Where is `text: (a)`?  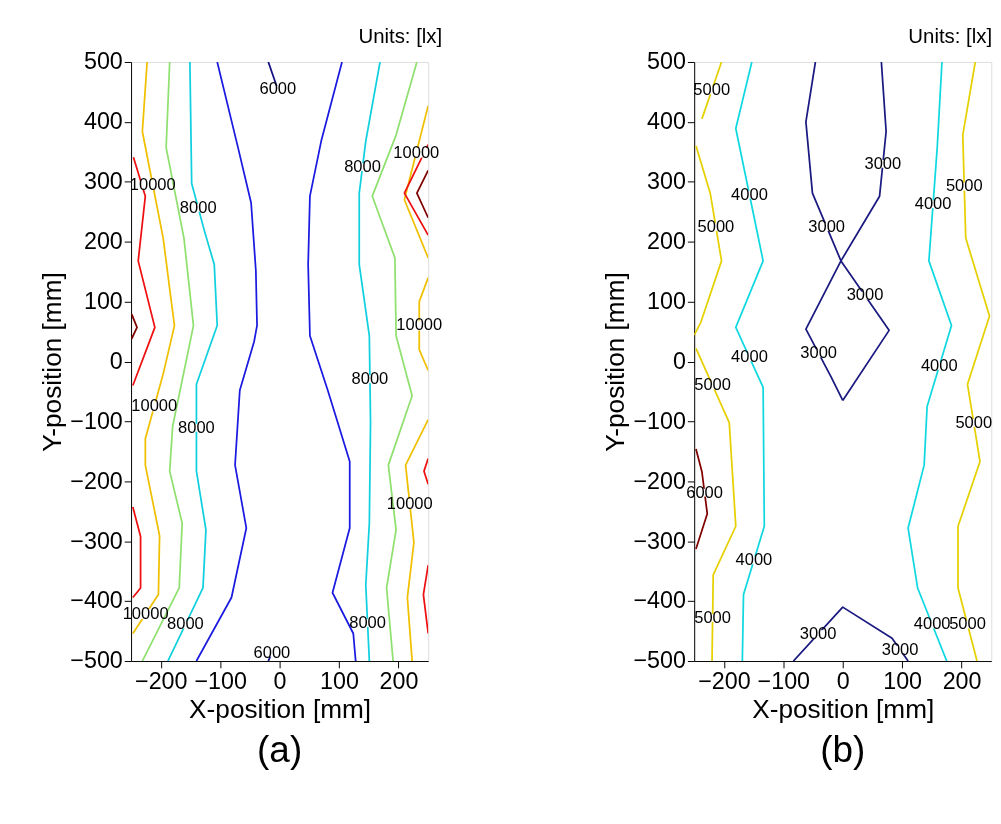
text: (a) is located at coordinates (280, 750).